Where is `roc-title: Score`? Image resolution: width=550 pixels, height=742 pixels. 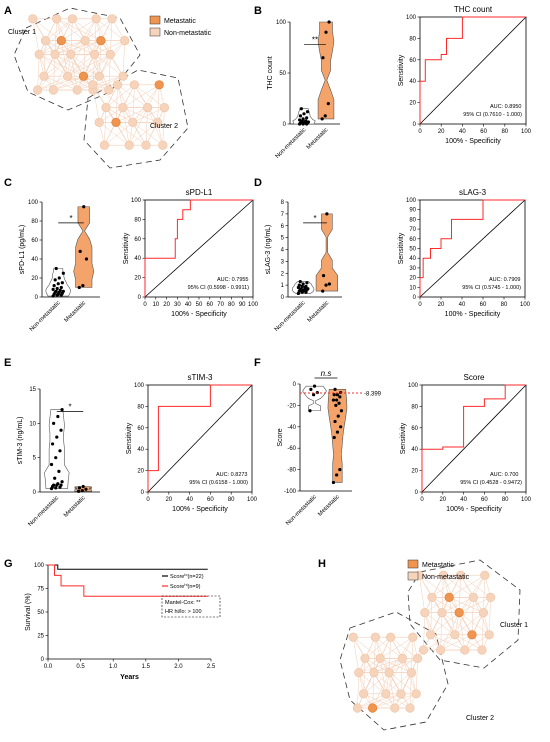
roc-title: Score is located at coordinates (474, 377).